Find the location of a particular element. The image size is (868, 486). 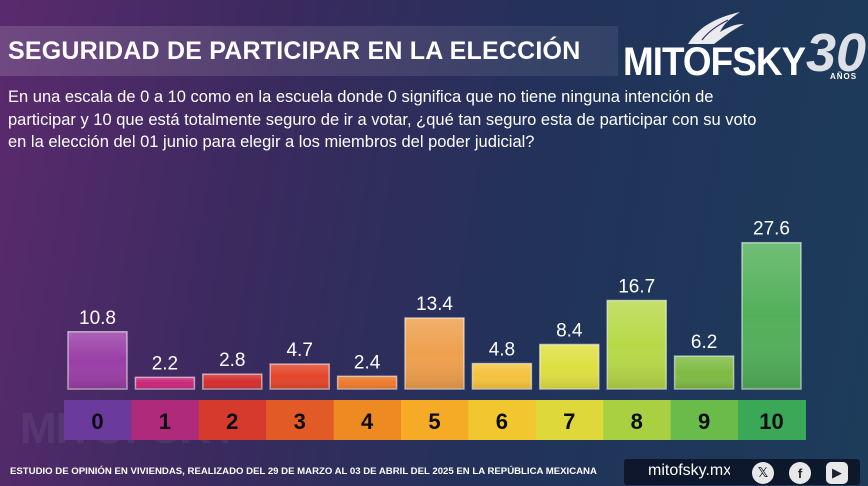

page-title: SEGURIDAD DE PARTICIPAR EN LA ELECCIÓN is located at coordinates (294, 51).